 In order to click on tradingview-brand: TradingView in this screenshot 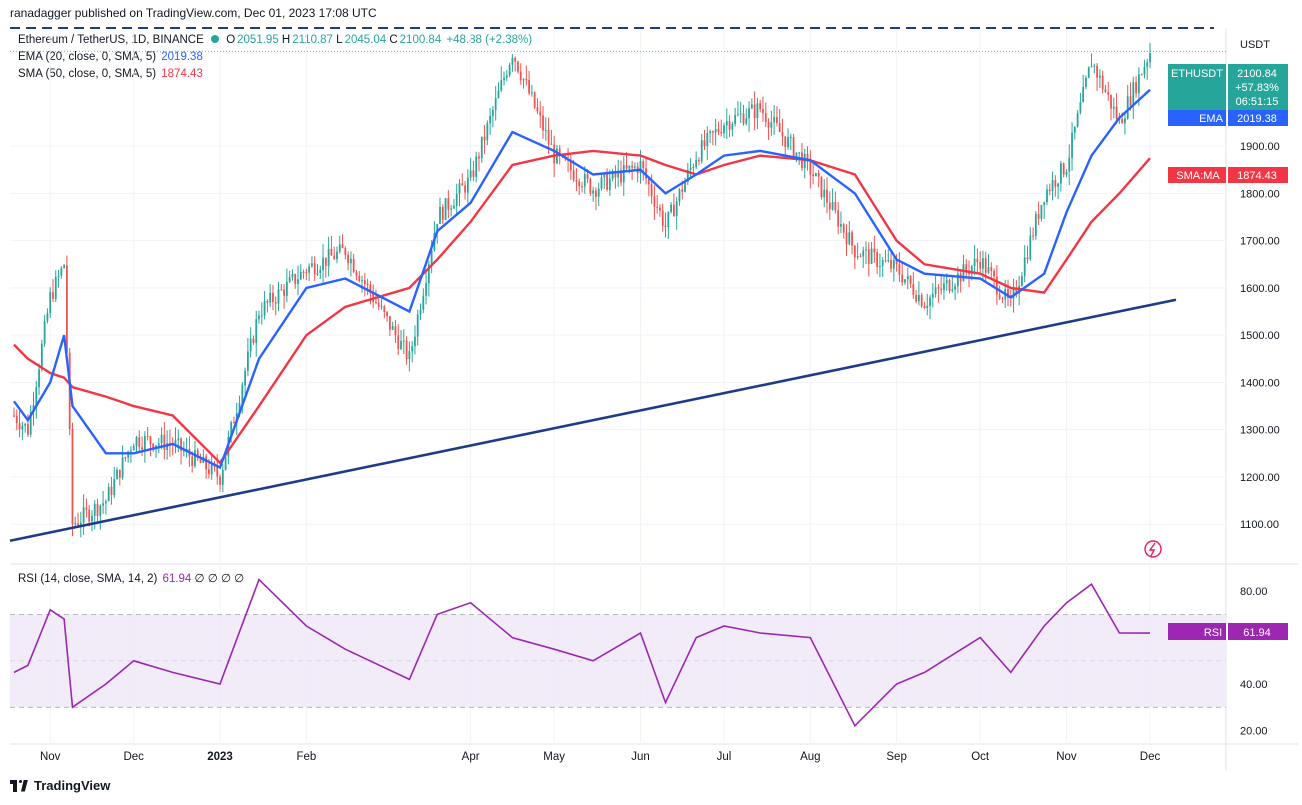, I will do `click(72, 785)`.